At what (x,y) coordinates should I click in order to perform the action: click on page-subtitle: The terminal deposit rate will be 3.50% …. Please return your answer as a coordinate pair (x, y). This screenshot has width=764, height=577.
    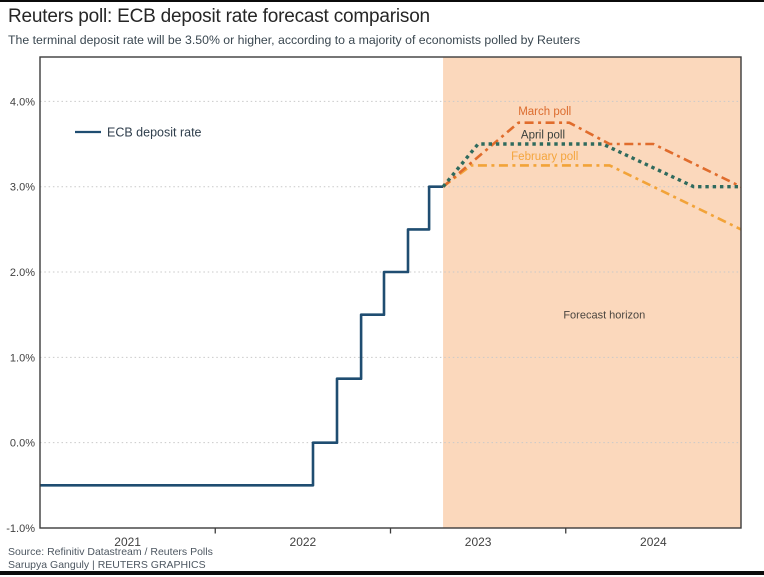
    Looking at the image, I should click on (294, 40).